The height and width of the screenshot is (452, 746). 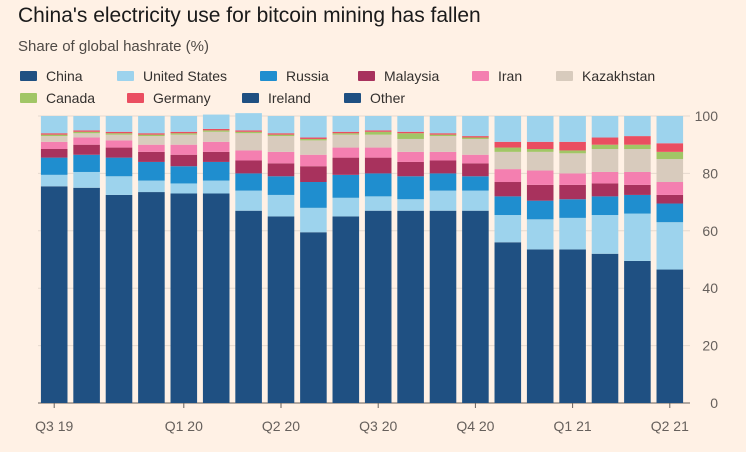 What do you see at coordinates (510, 76) in the screenshot?
I see `legend-label: Iran` at bounding box center [510, 76].